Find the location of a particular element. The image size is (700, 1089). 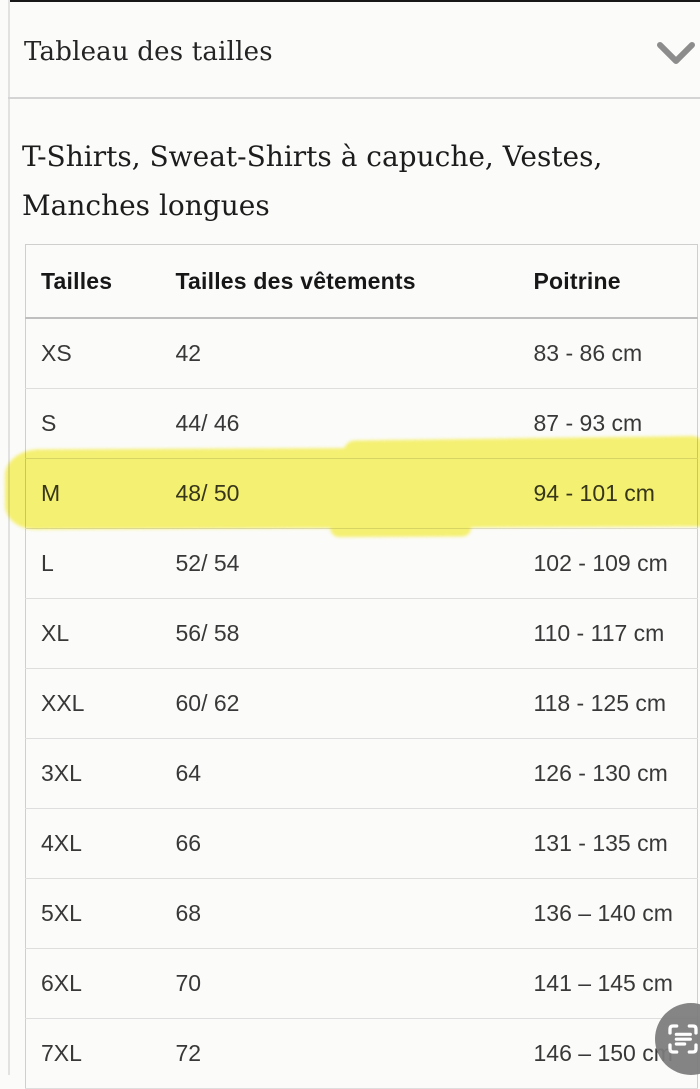

size-cell: 4XL is located at coordinates (100, 843).